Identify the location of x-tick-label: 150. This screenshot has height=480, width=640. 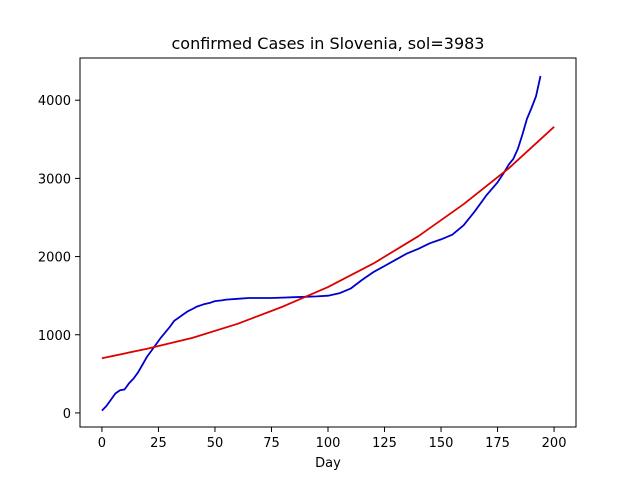
(441, 443).